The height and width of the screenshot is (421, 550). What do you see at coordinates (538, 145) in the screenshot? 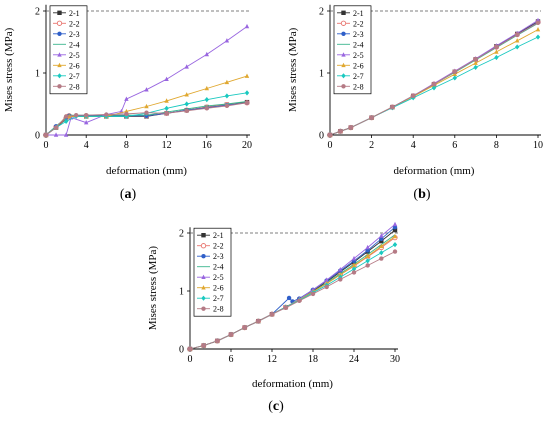
I see `x-tick-label: 10` at bounding box center [538, 145].